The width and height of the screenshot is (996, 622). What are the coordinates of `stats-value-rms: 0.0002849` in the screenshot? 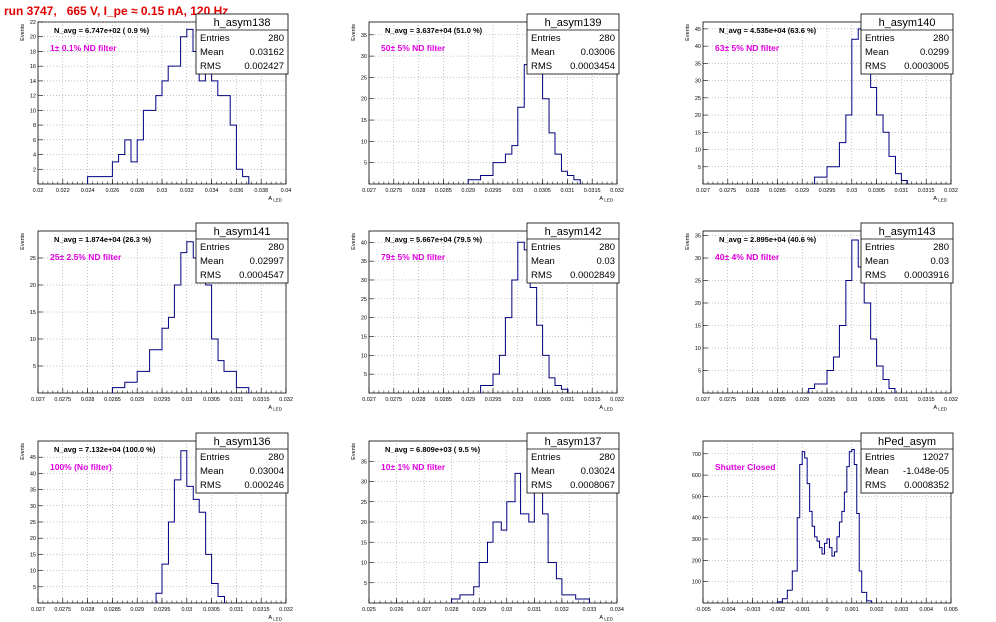 It's located at (592, 275).